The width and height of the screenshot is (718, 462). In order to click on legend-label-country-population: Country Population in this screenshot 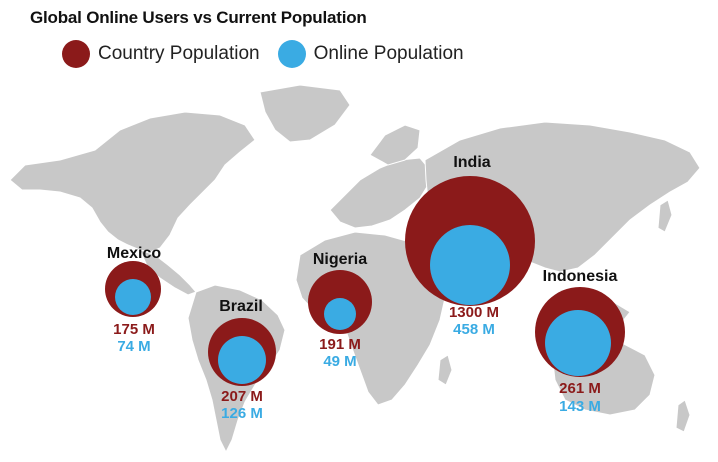, I will do `click(179, 53)`.